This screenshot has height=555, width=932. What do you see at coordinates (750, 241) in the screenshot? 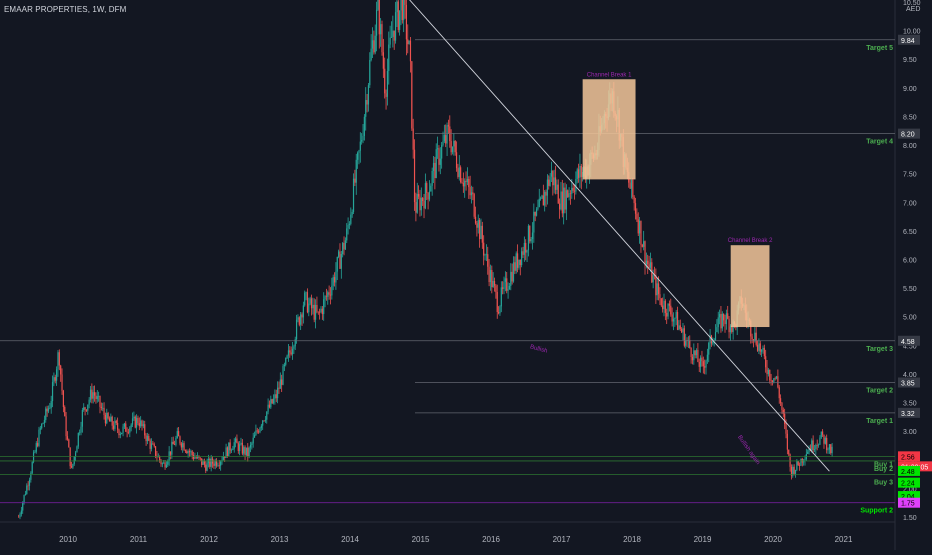
I see `channel-break-label: Channel Break 2` at bounding box center [750, 241].